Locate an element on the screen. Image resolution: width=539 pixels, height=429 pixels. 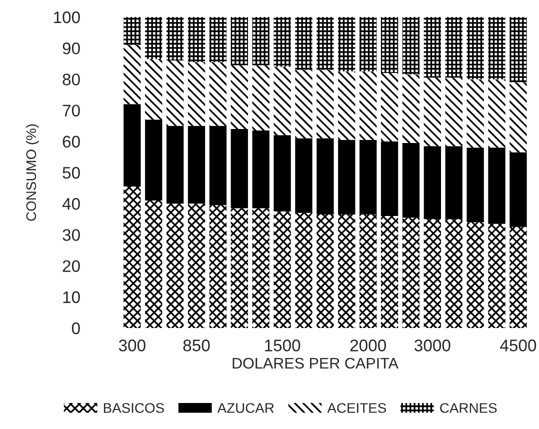
y-tick-label: 80 is located at coordinates (71, 80).